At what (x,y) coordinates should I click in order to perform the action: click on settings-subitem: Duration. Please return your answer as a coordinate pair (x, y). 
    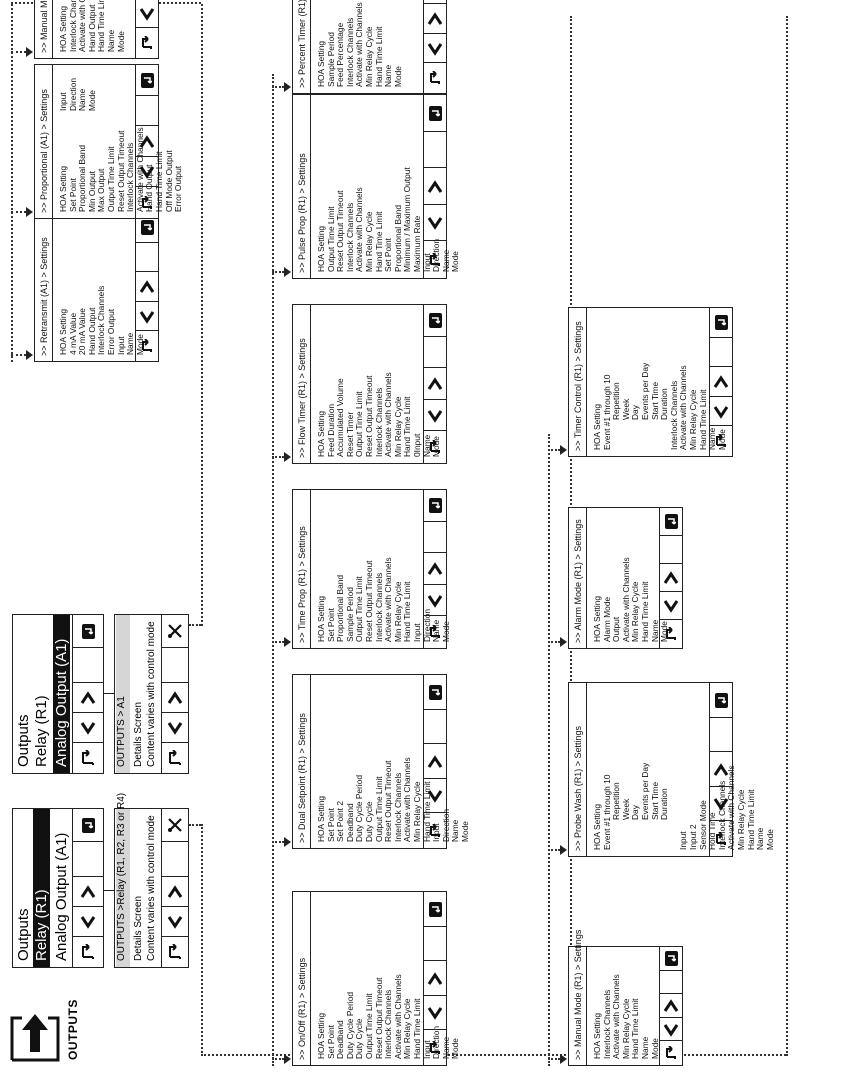
    Looking at the image, I should click on (664, 804).